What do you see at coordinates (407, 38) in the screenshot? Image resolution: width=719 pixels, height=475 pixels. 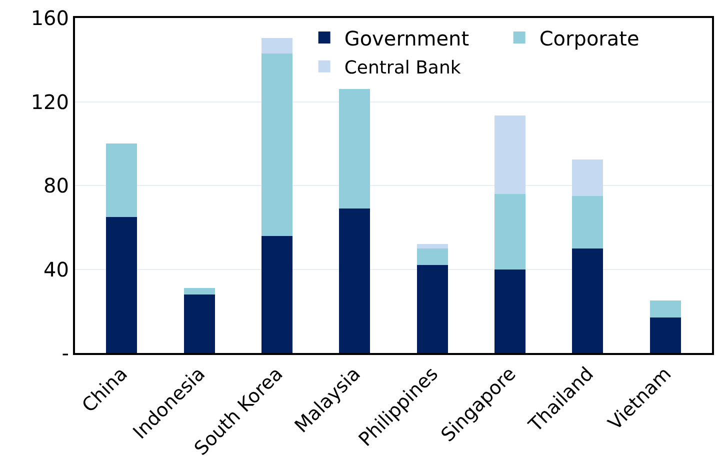 I see `legend-label: Government` at bounding box center [407, 38].